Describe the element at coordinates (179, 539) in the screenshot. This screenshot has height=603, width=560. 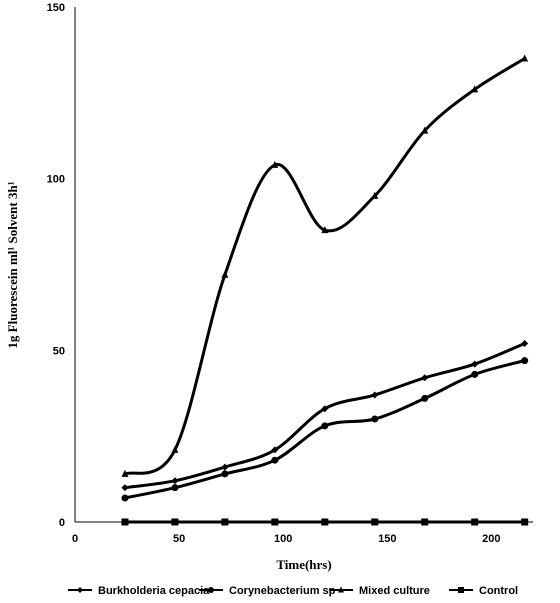
I see `x-tick-label-1: 50` at that location.